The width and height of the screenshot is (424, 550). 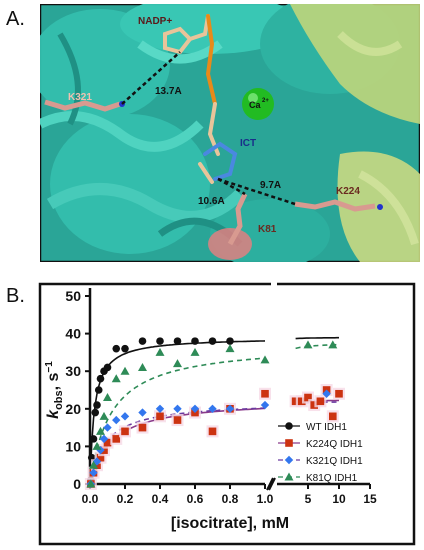 What do you see at coordinates (317, 338) in the screenshot?
I see `fit-curve-0-right` at bounding box center [317, 338].